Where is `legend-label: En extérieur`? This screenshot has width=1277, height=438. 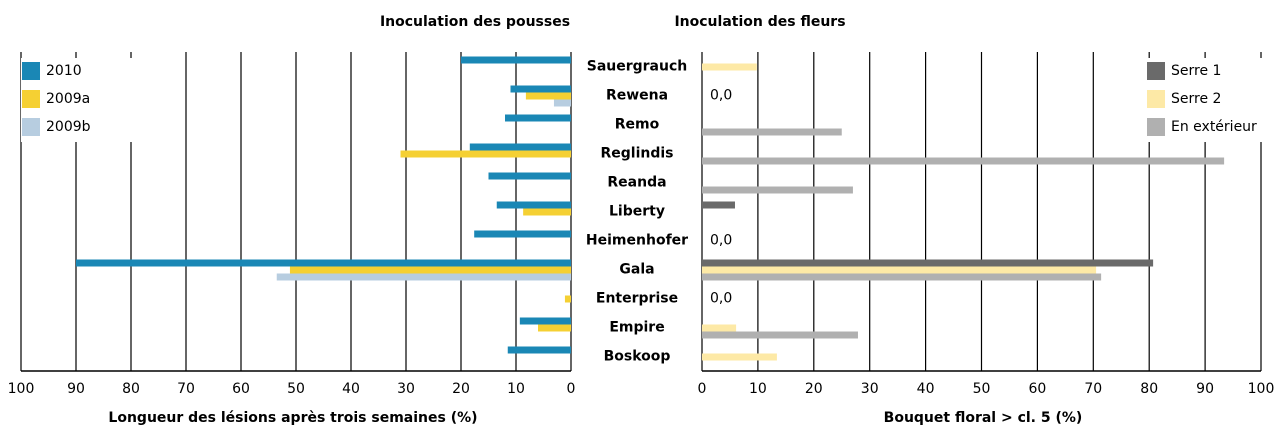 legend-label: En extérieur is located at coordinates (1214, 127).